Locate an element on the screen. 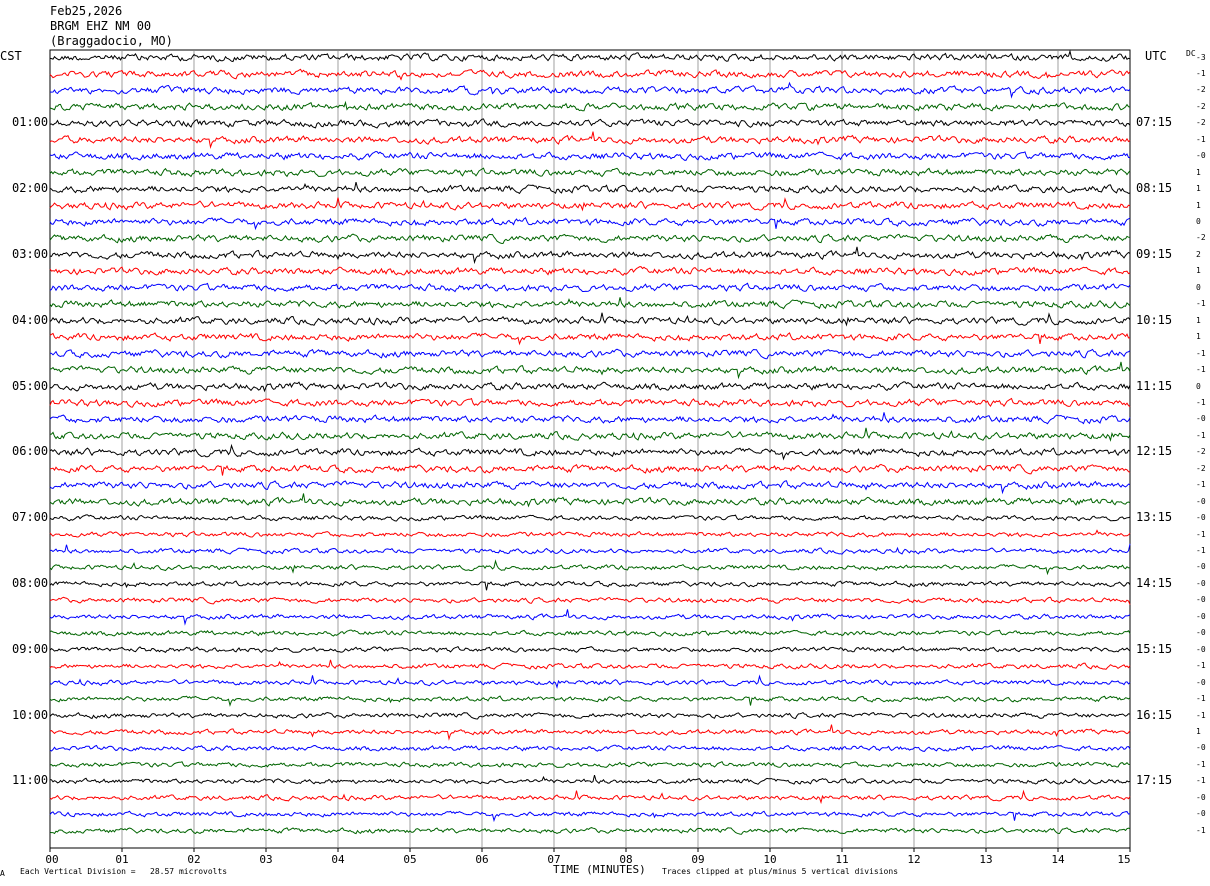 The image size is (1210, 886). right-hour-label: 10:15 is located at coordinates (1154, 319).